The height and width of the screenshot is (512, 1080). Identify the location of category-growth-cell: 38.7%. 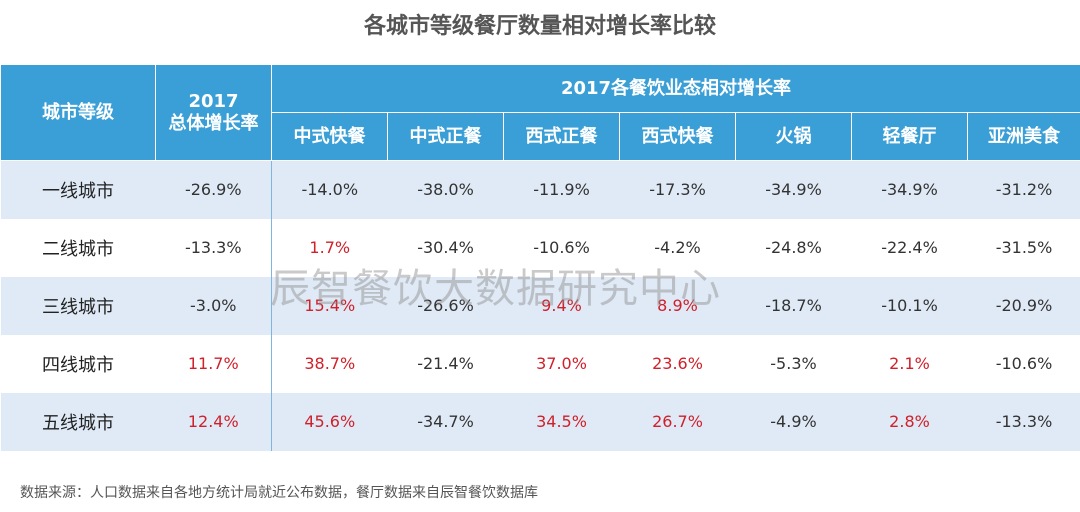
(329, 363).